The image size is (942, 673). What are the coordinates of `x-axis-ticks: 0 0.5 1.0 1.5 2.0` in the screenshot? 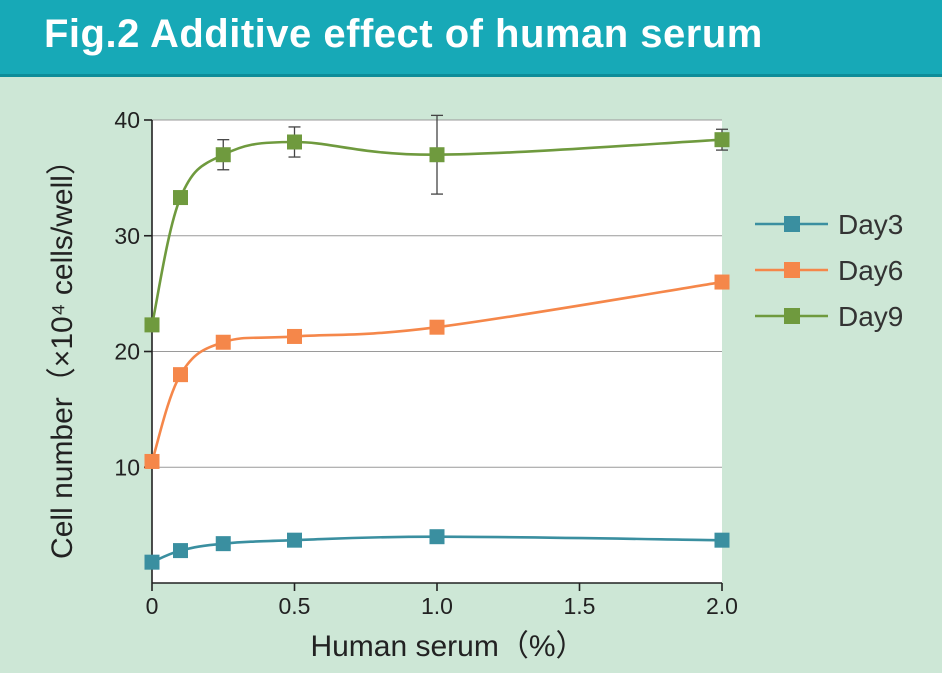 It's located at (442, 601).